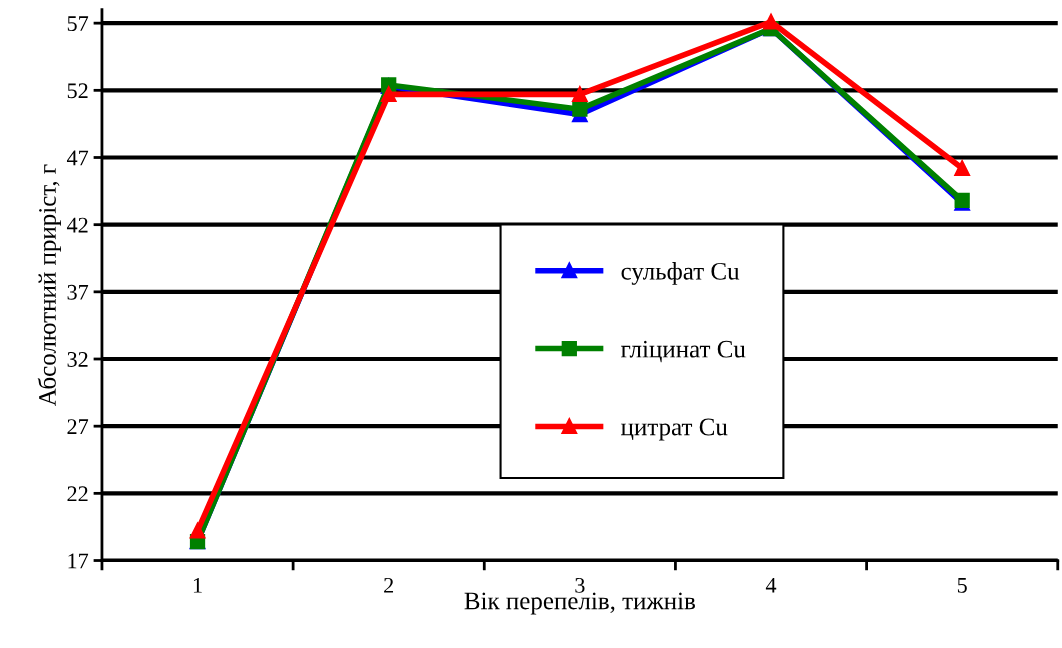 The height and width of the screenshot is (648, 1062). Describe the element at coordinates (683, 351) in the screenshot. I see `legend-label: гліцинат Cu` at that location.